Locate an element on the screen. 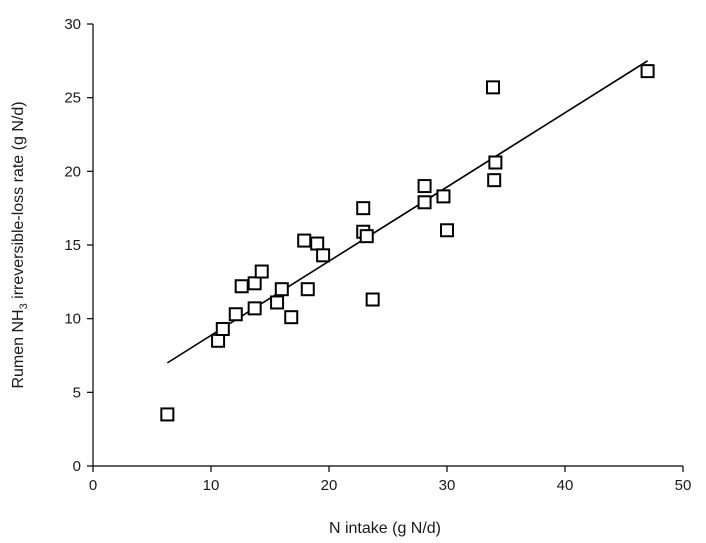 This screenshot has width=706, height=543. y-axis-label-subscript: 3 is located at coordinates (24, 306).